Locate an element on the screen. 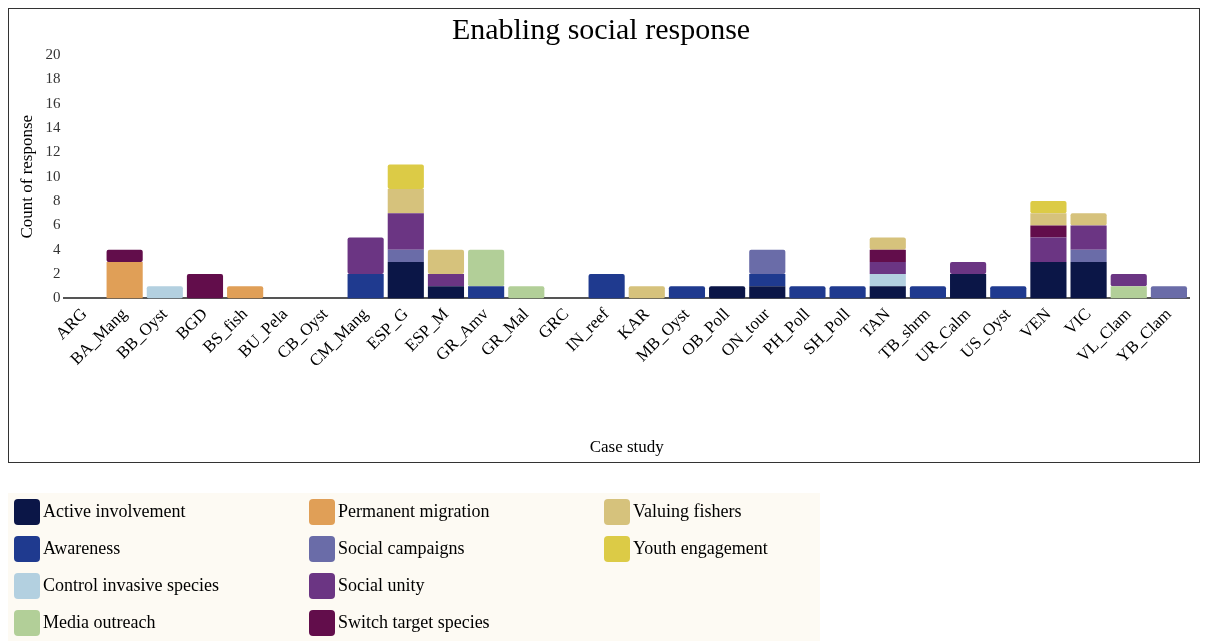 The height and width of the screenshot is (643, 1206). legend-label: Control invasive species is located at coordinates (131, 585).